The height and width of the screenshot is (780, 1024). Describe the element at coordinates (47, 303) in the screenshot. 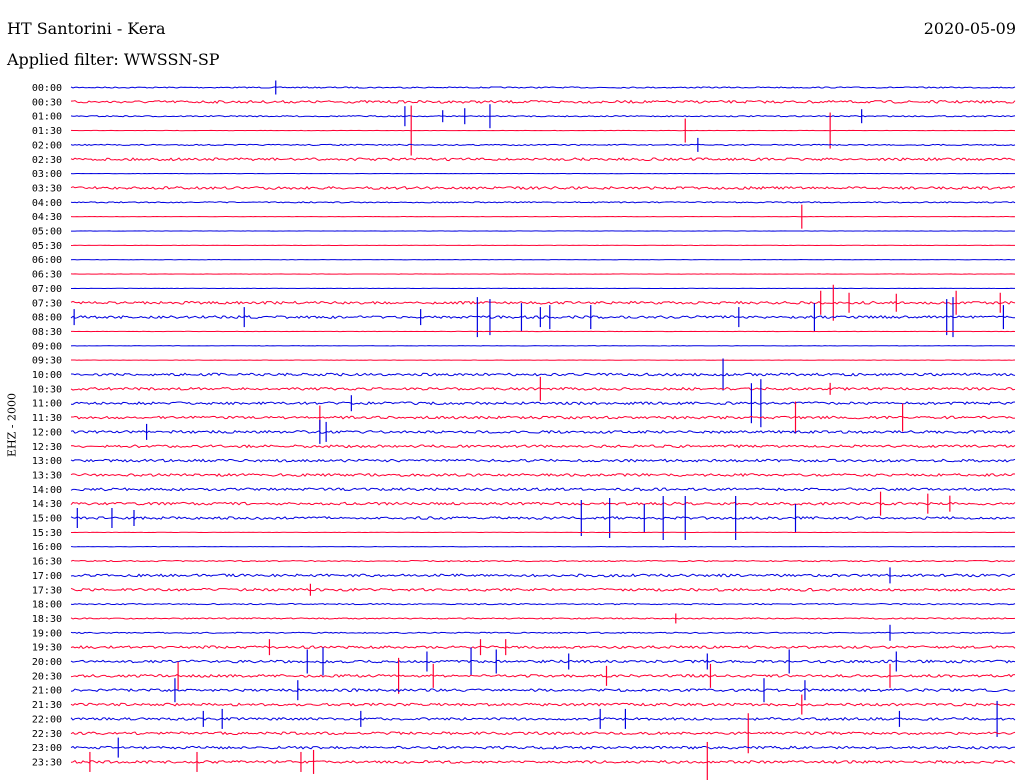

I see `time-tick-label: 07:30` at that location.